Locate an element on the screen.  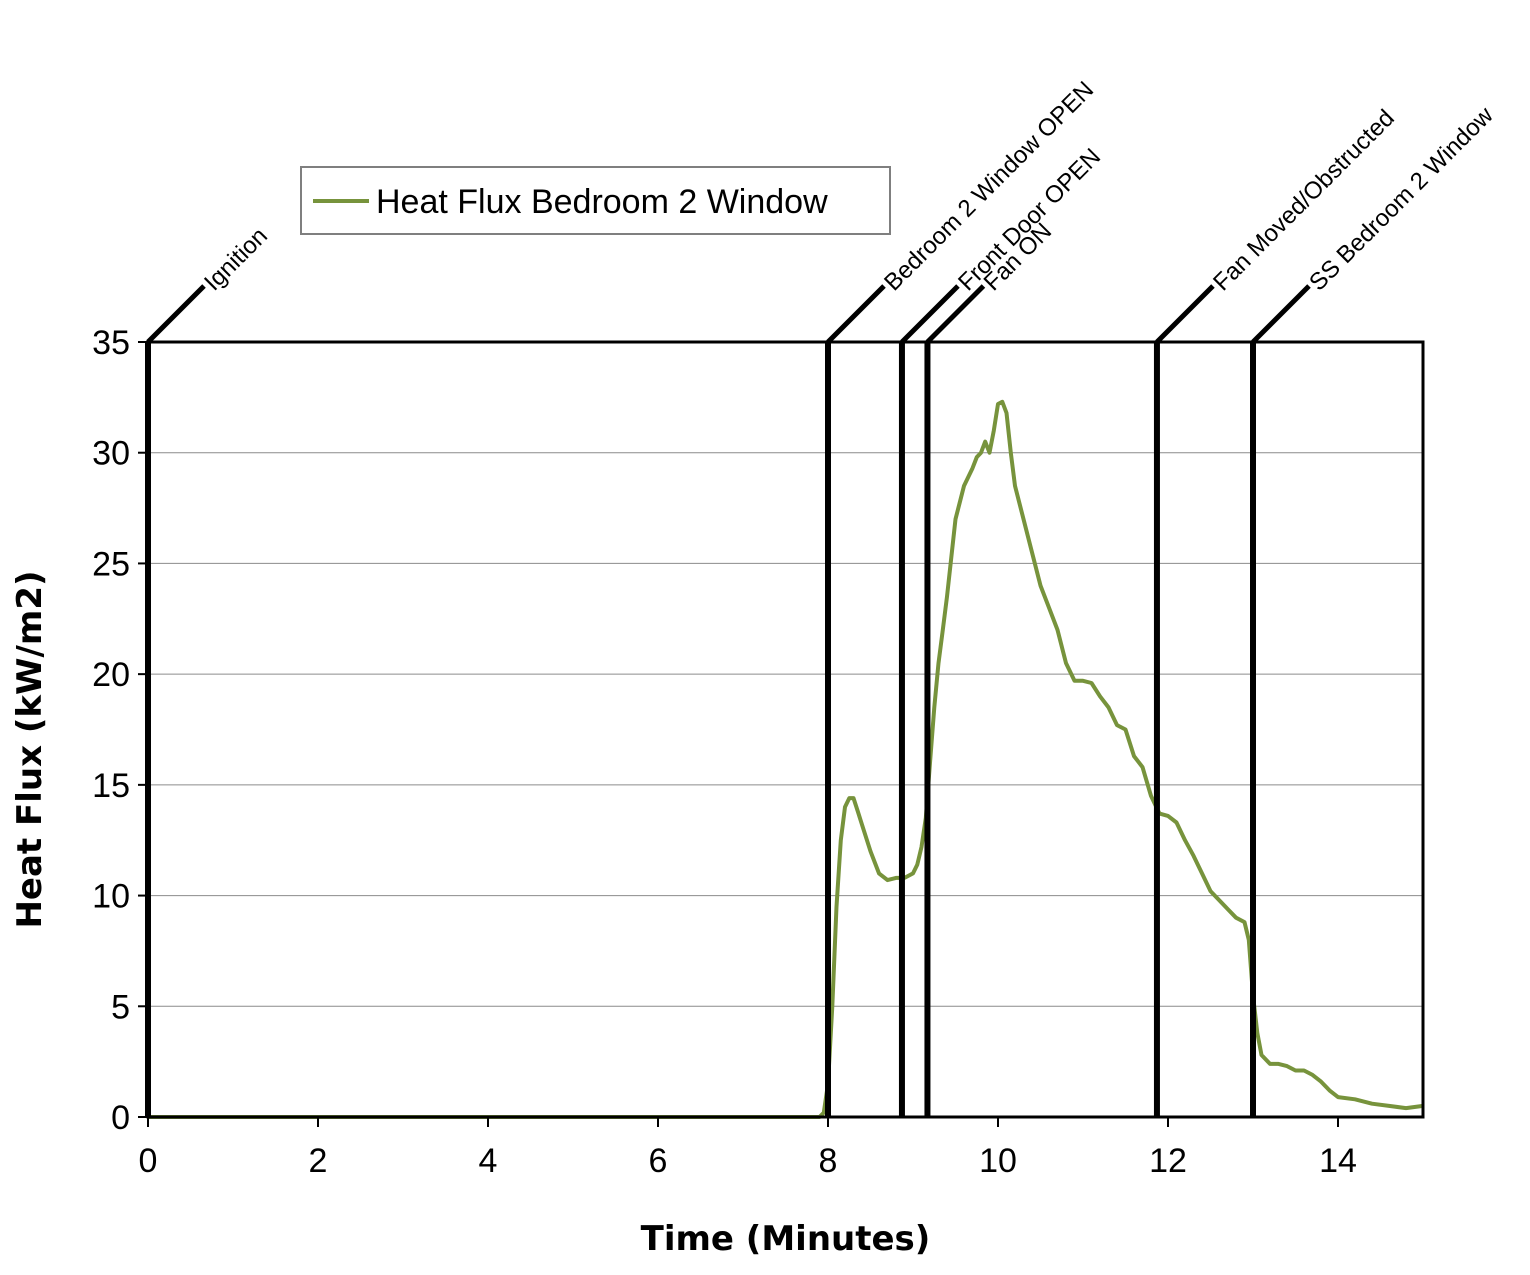
y-tick-label: 20 is located at coordinates (111, 675).